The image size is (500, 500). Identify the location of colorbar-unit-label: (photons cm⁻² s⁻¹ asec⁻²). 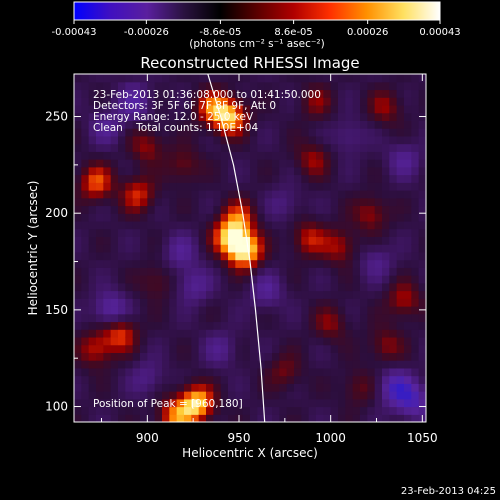
(256, 44).